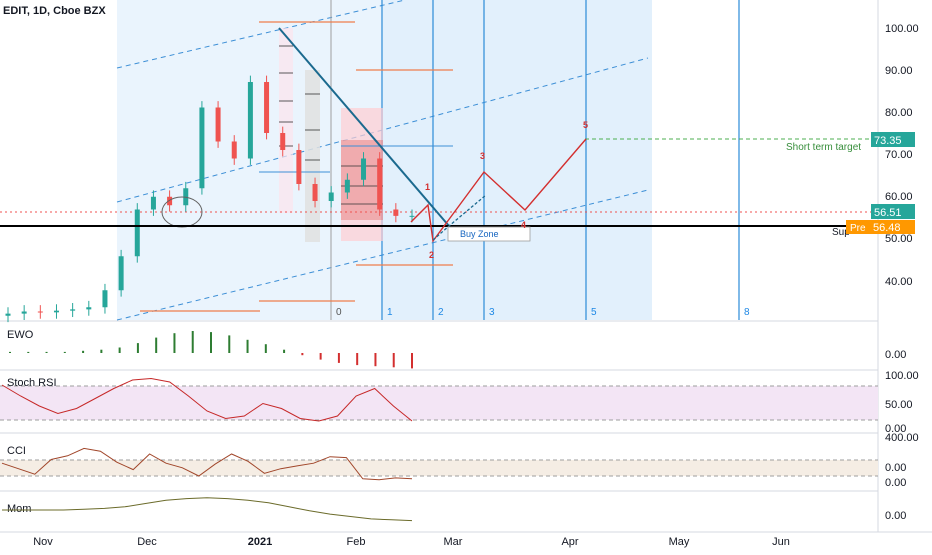 The image size is (932, 555). I want to click on ewo-tick: 0.00, so click(895, 355).